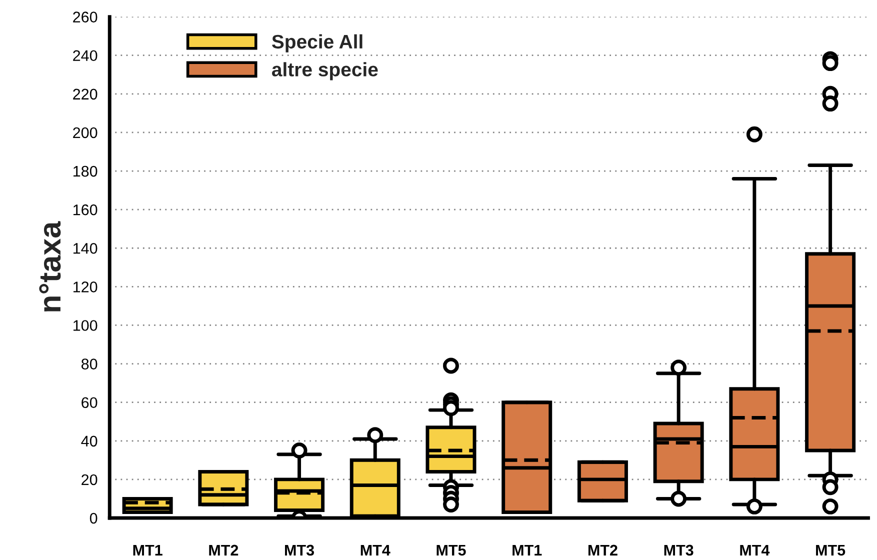 The width and height of the screenshot is (877, 560). What do you see at coordinates (85, 248) in the screenshot?
I see `y-tick-label: 140` at bounding box center [85, 248].